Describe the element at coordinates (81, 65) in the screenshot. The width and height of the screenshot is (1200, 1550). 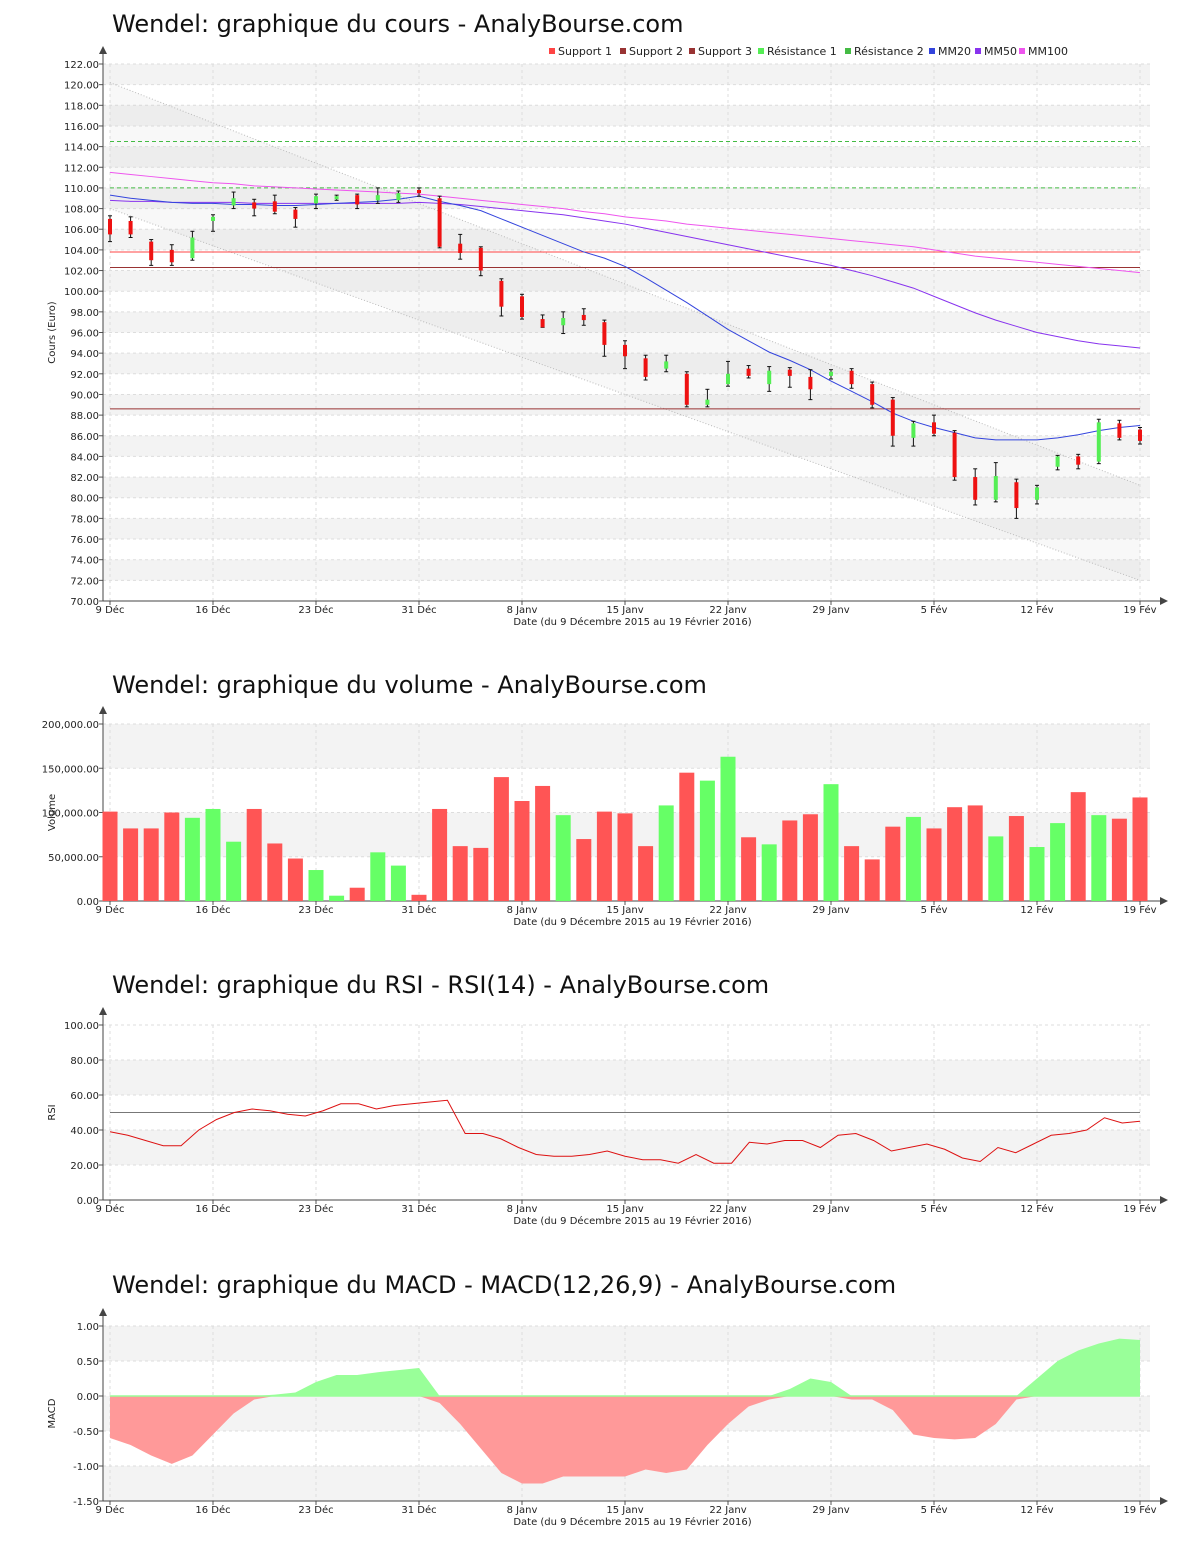
I see `y-tick-label: 122.00` at that location.